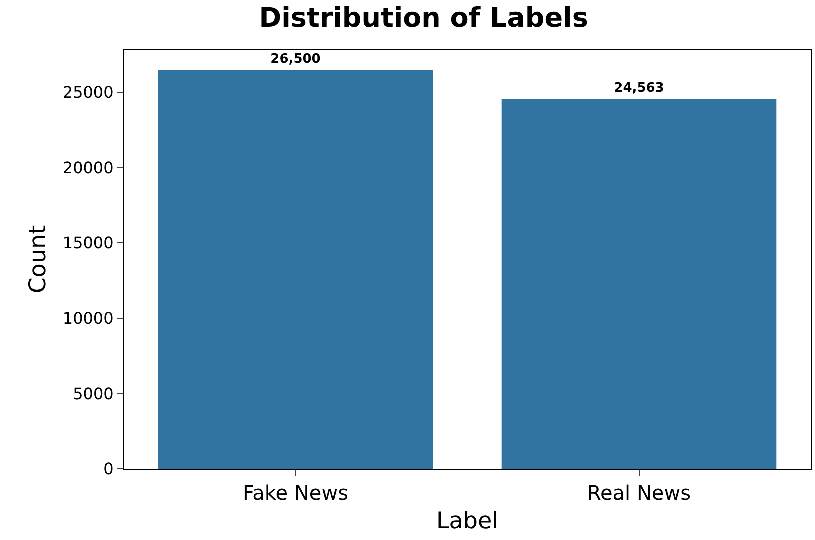 This screenshot has height=540, width=815. Describe the element at coordinates (423, 18) in the screenshot. I see `chart-title: Distribution of Labels` at that location.